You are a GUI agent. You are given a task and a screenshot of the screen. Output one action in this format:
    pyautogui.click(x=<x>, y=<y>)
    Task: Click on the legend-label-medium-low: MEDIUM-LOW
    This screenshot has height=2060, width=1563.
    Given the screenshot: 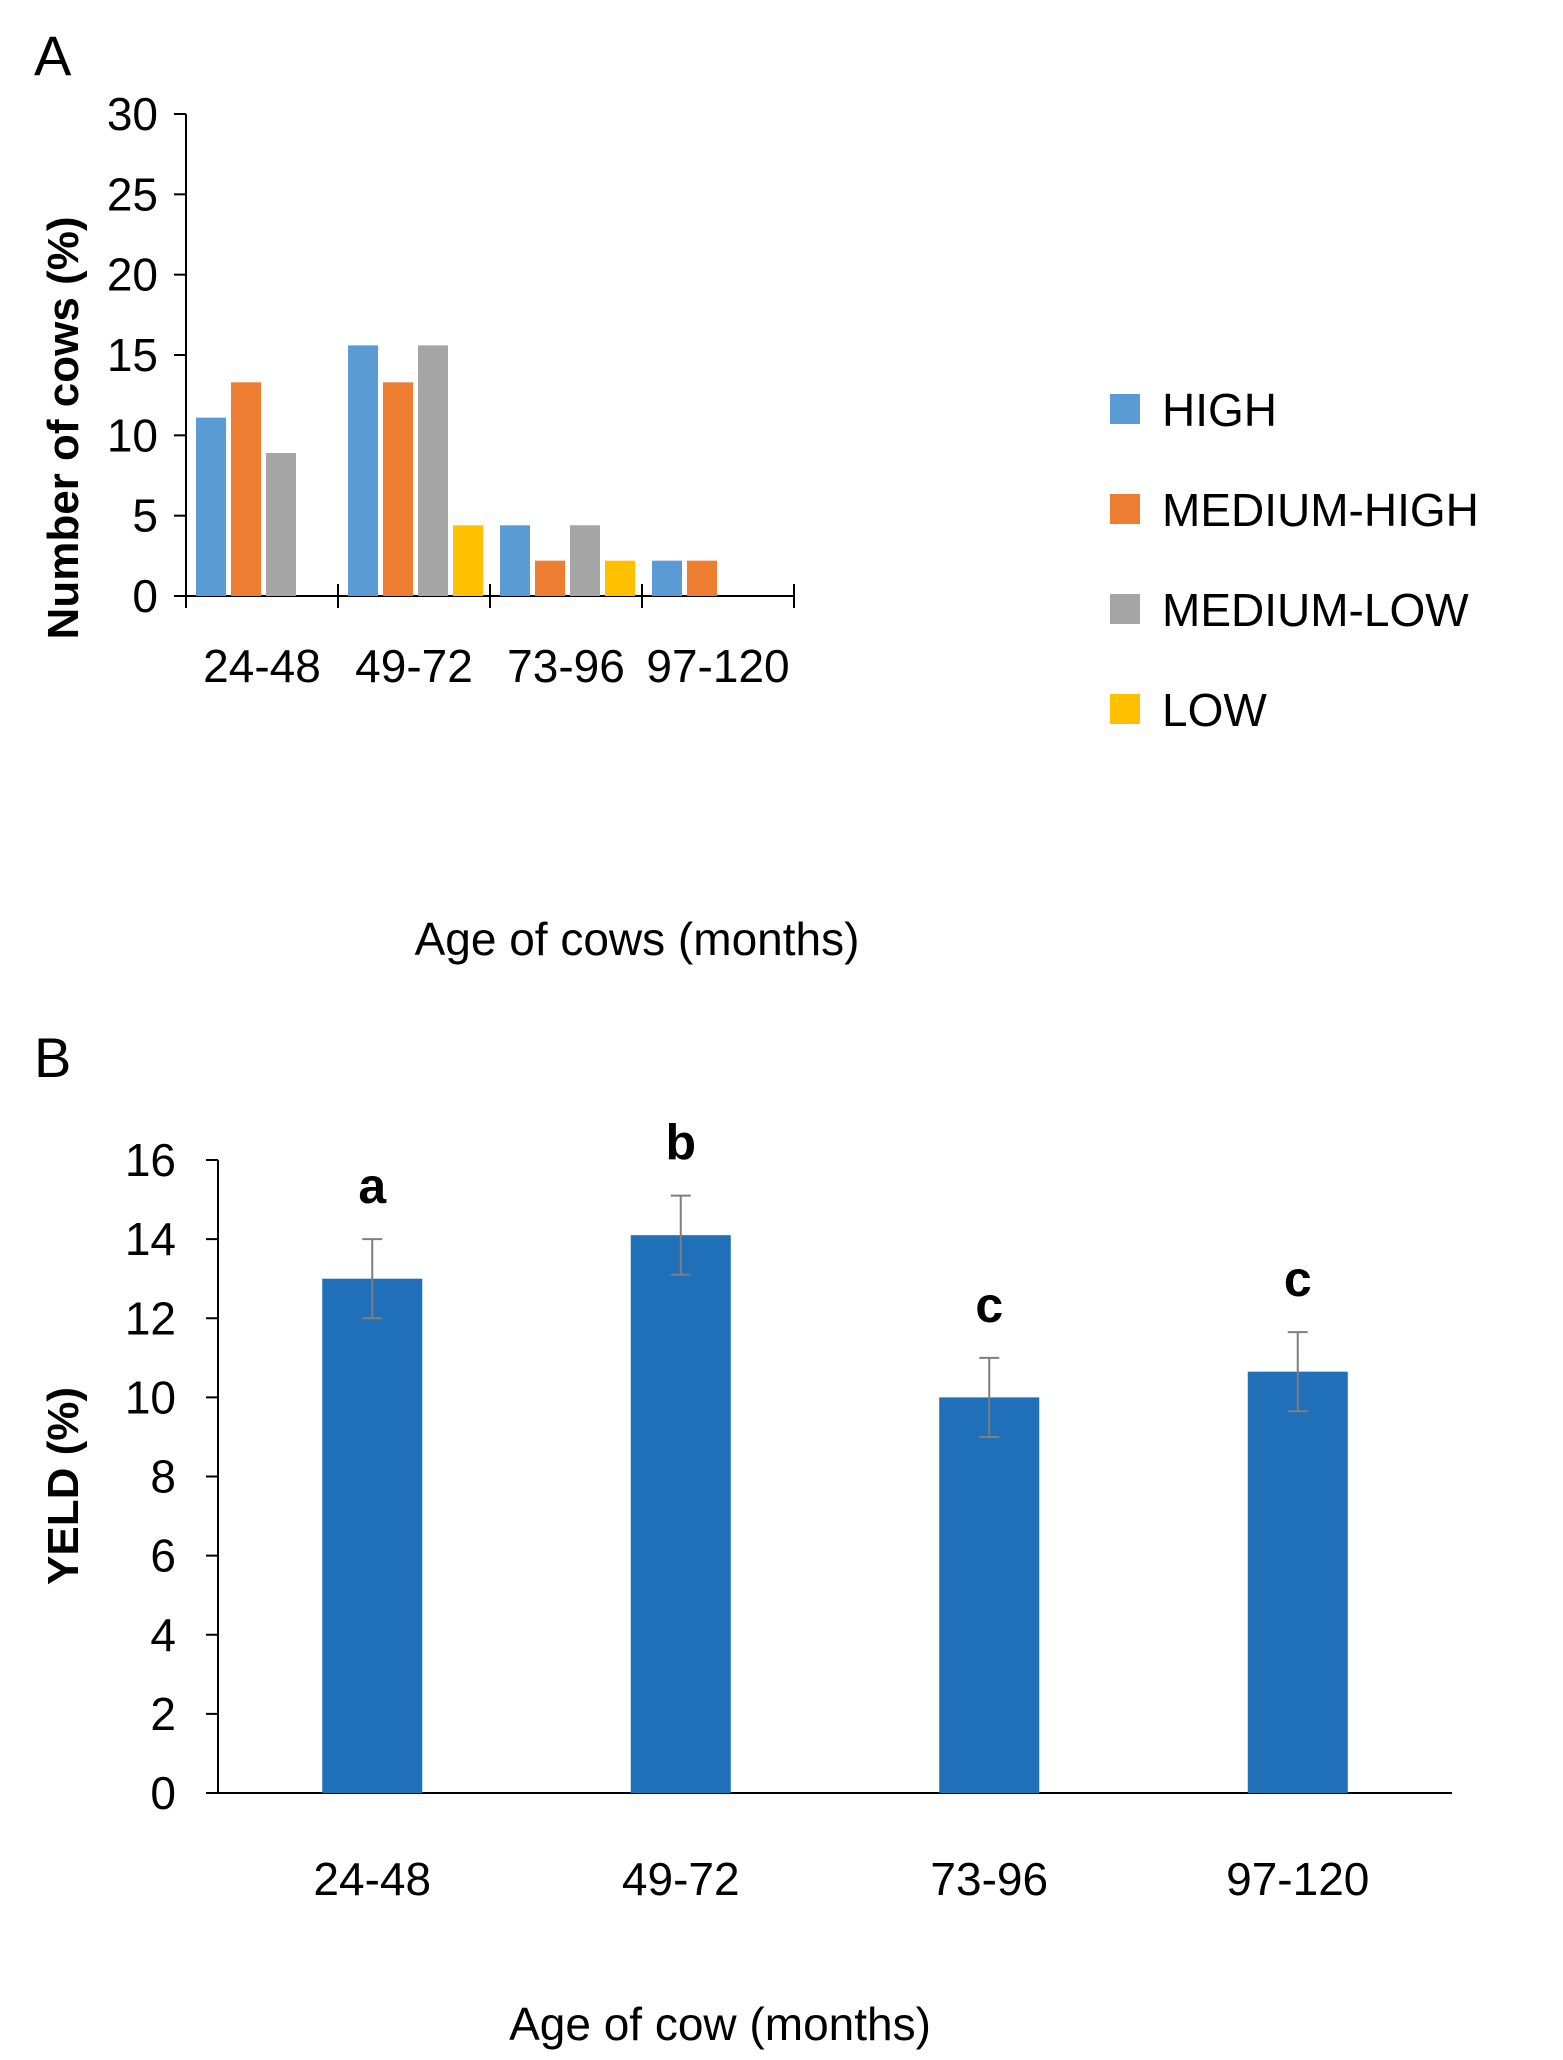 What is the action you would take?
    pyautogui.click(x=1315, y=610)
    